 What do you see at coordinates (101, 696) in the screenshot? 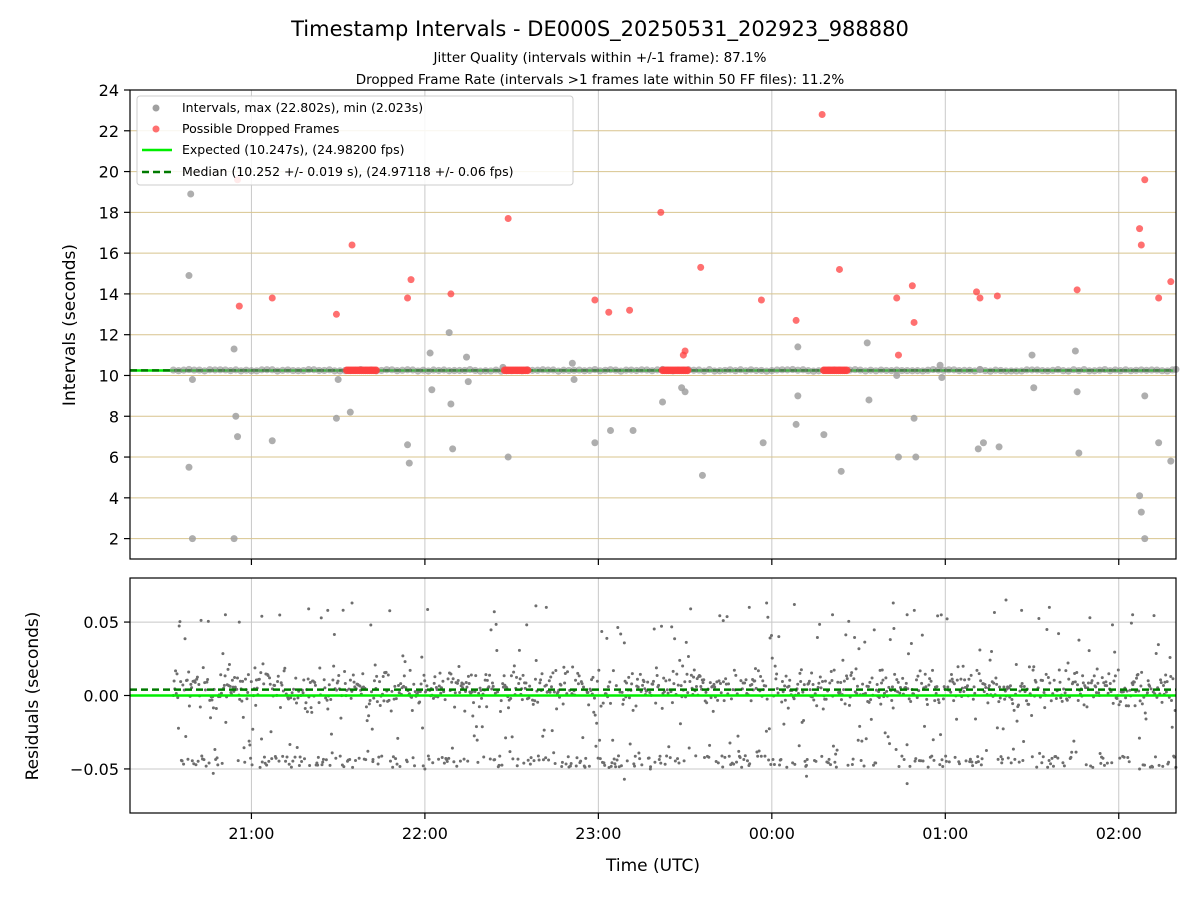
I see `bottom-ytick-label-1: 0.00` at bounding box center [101, 696].